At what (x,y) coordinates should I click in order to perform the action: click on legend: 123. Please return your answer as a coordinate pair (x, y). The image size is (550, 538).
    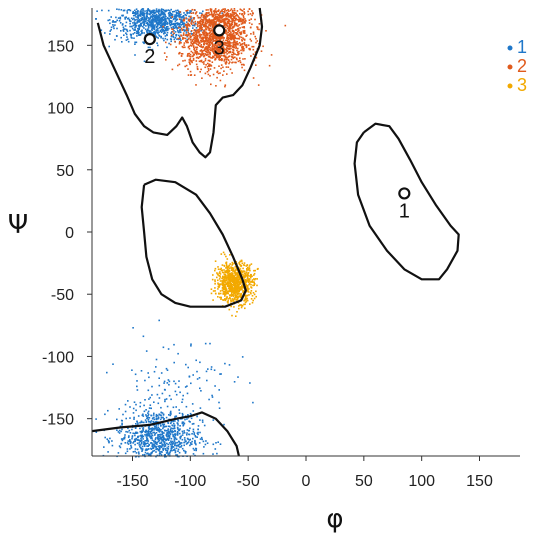
    Looking at the image, I should click on (517, 66).